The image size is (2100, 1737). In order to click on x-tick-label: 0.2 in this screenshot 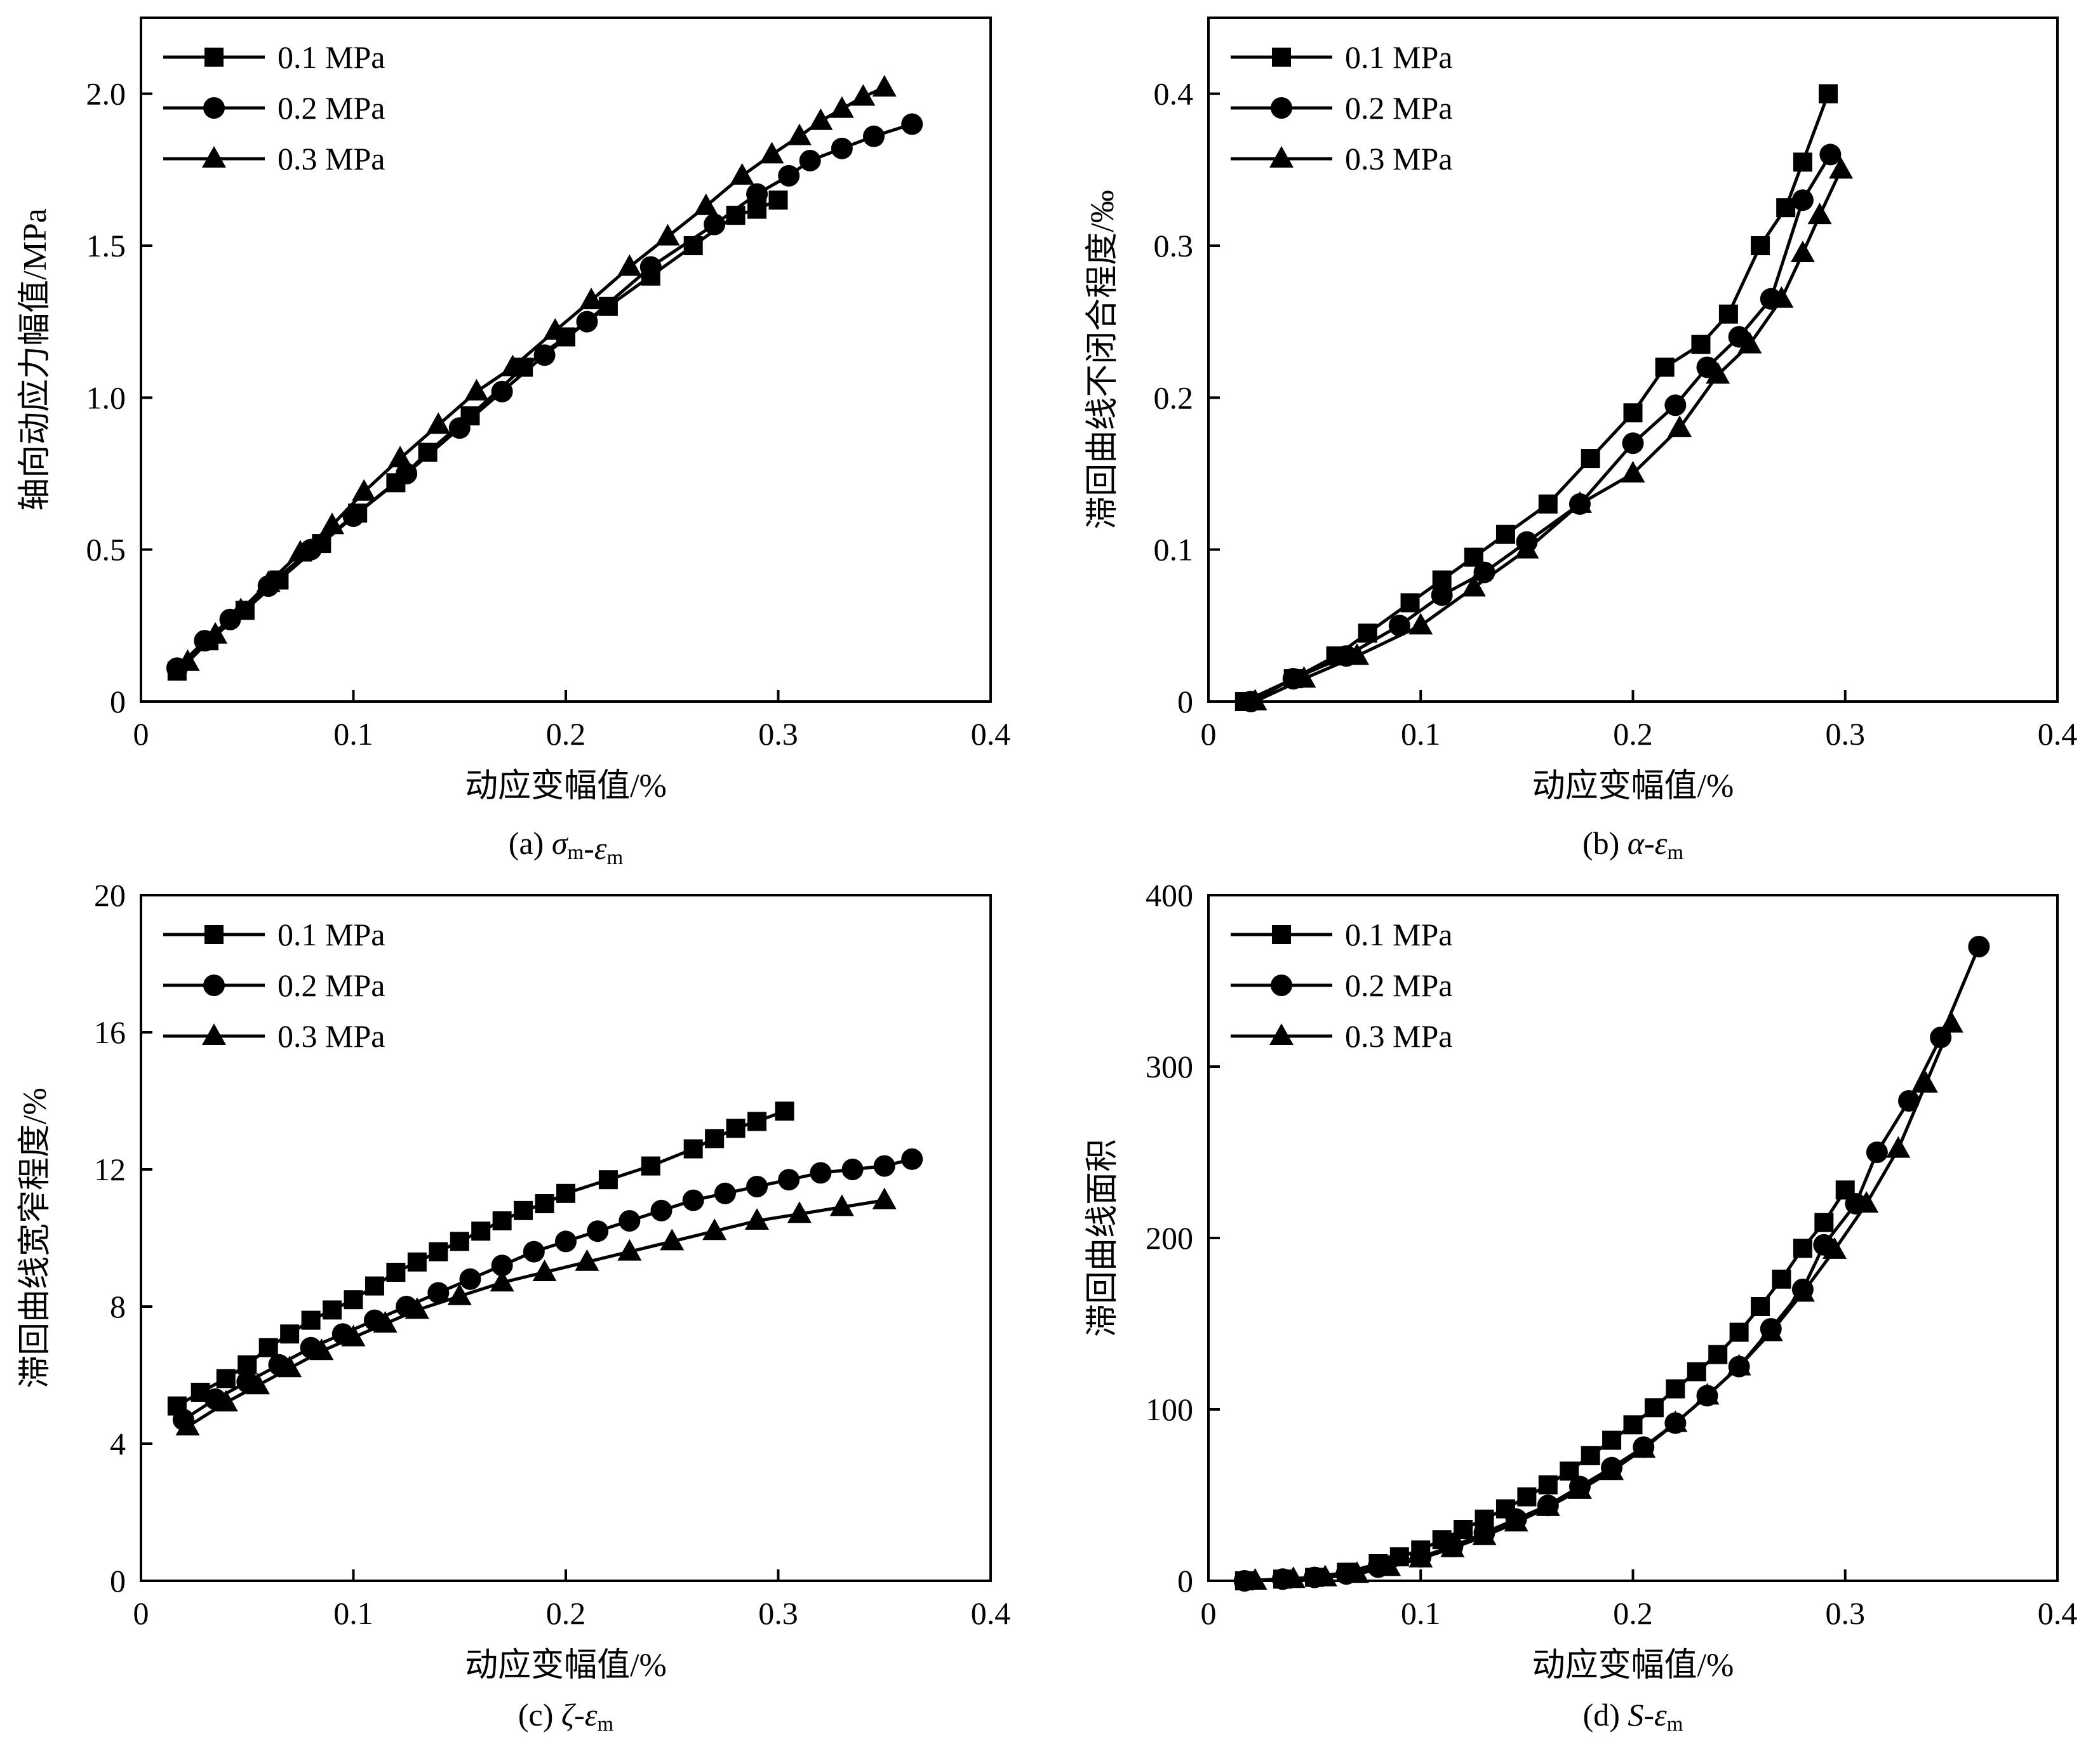, I will do `click(1633, 734)`.